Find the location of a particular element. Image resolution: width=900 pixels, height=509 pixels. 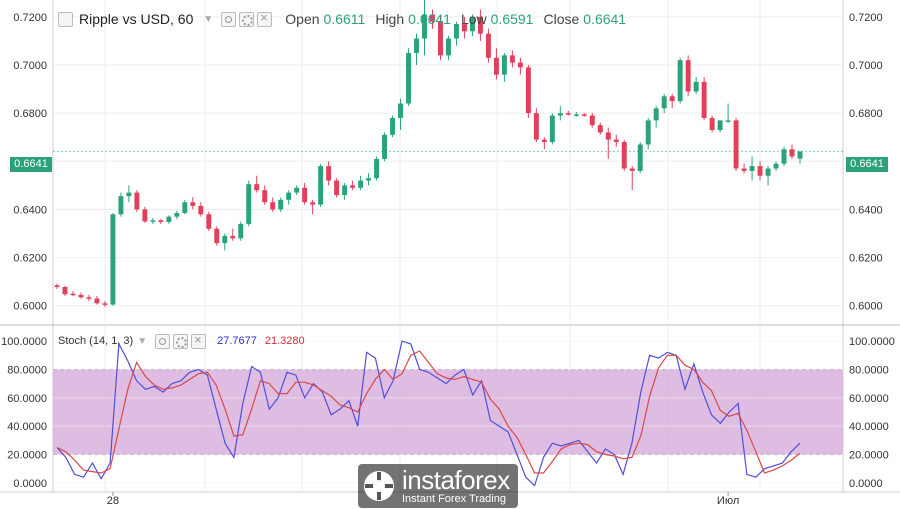

price-badge-right: 0.6641 is located at coordinates (867, 164).